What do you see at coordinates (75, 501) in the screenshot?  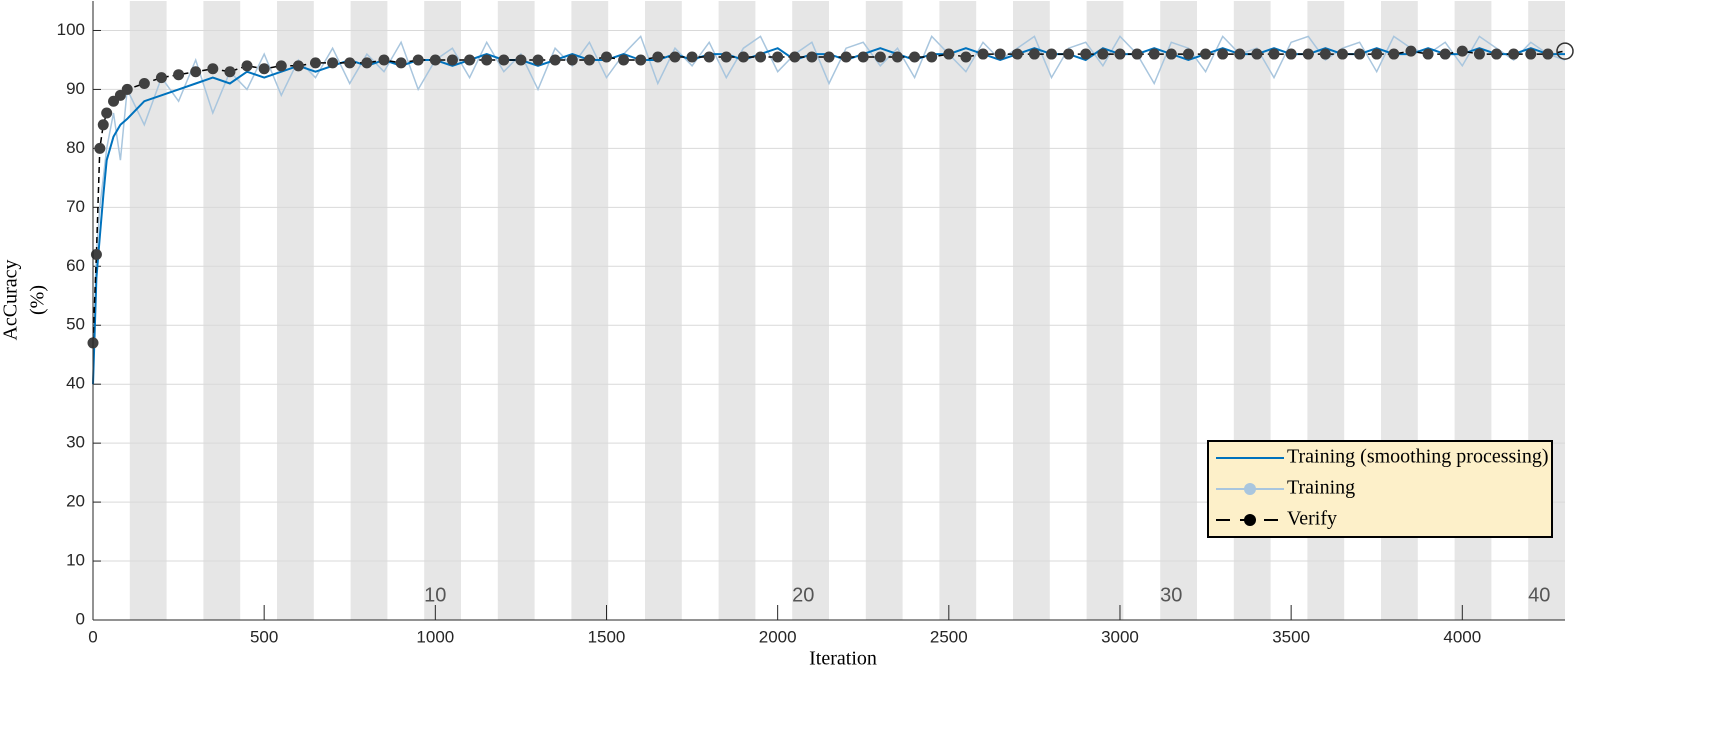 I see `y-tick-label: 20` at bounding box center [75, 501].